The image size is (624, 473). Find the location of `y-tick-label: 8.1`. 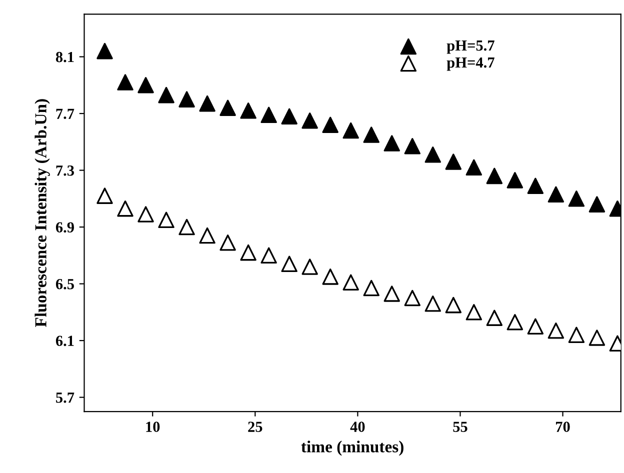

y-tick-label: 8.1 is located at coordinates (65, 57).